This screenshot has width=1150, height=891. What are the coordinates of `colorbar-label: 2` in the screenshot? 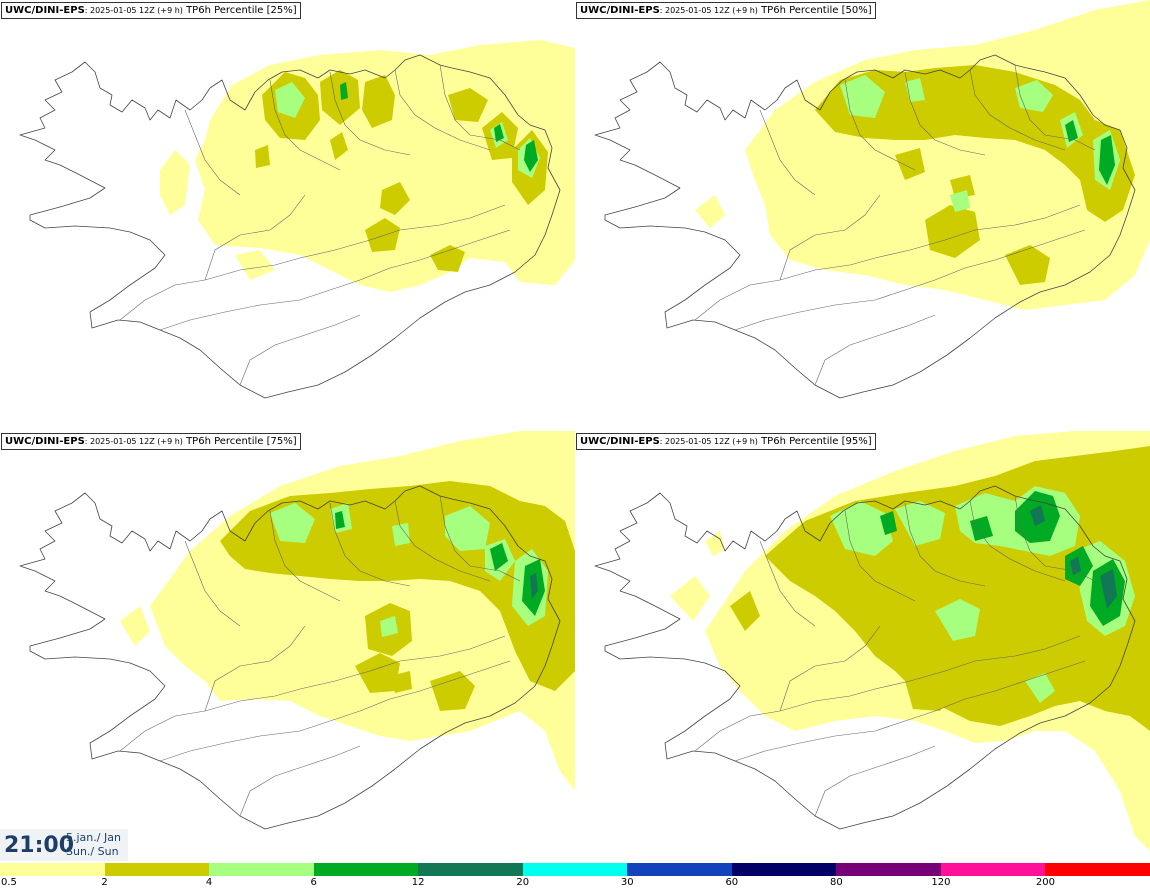 It's located at (104, 882).